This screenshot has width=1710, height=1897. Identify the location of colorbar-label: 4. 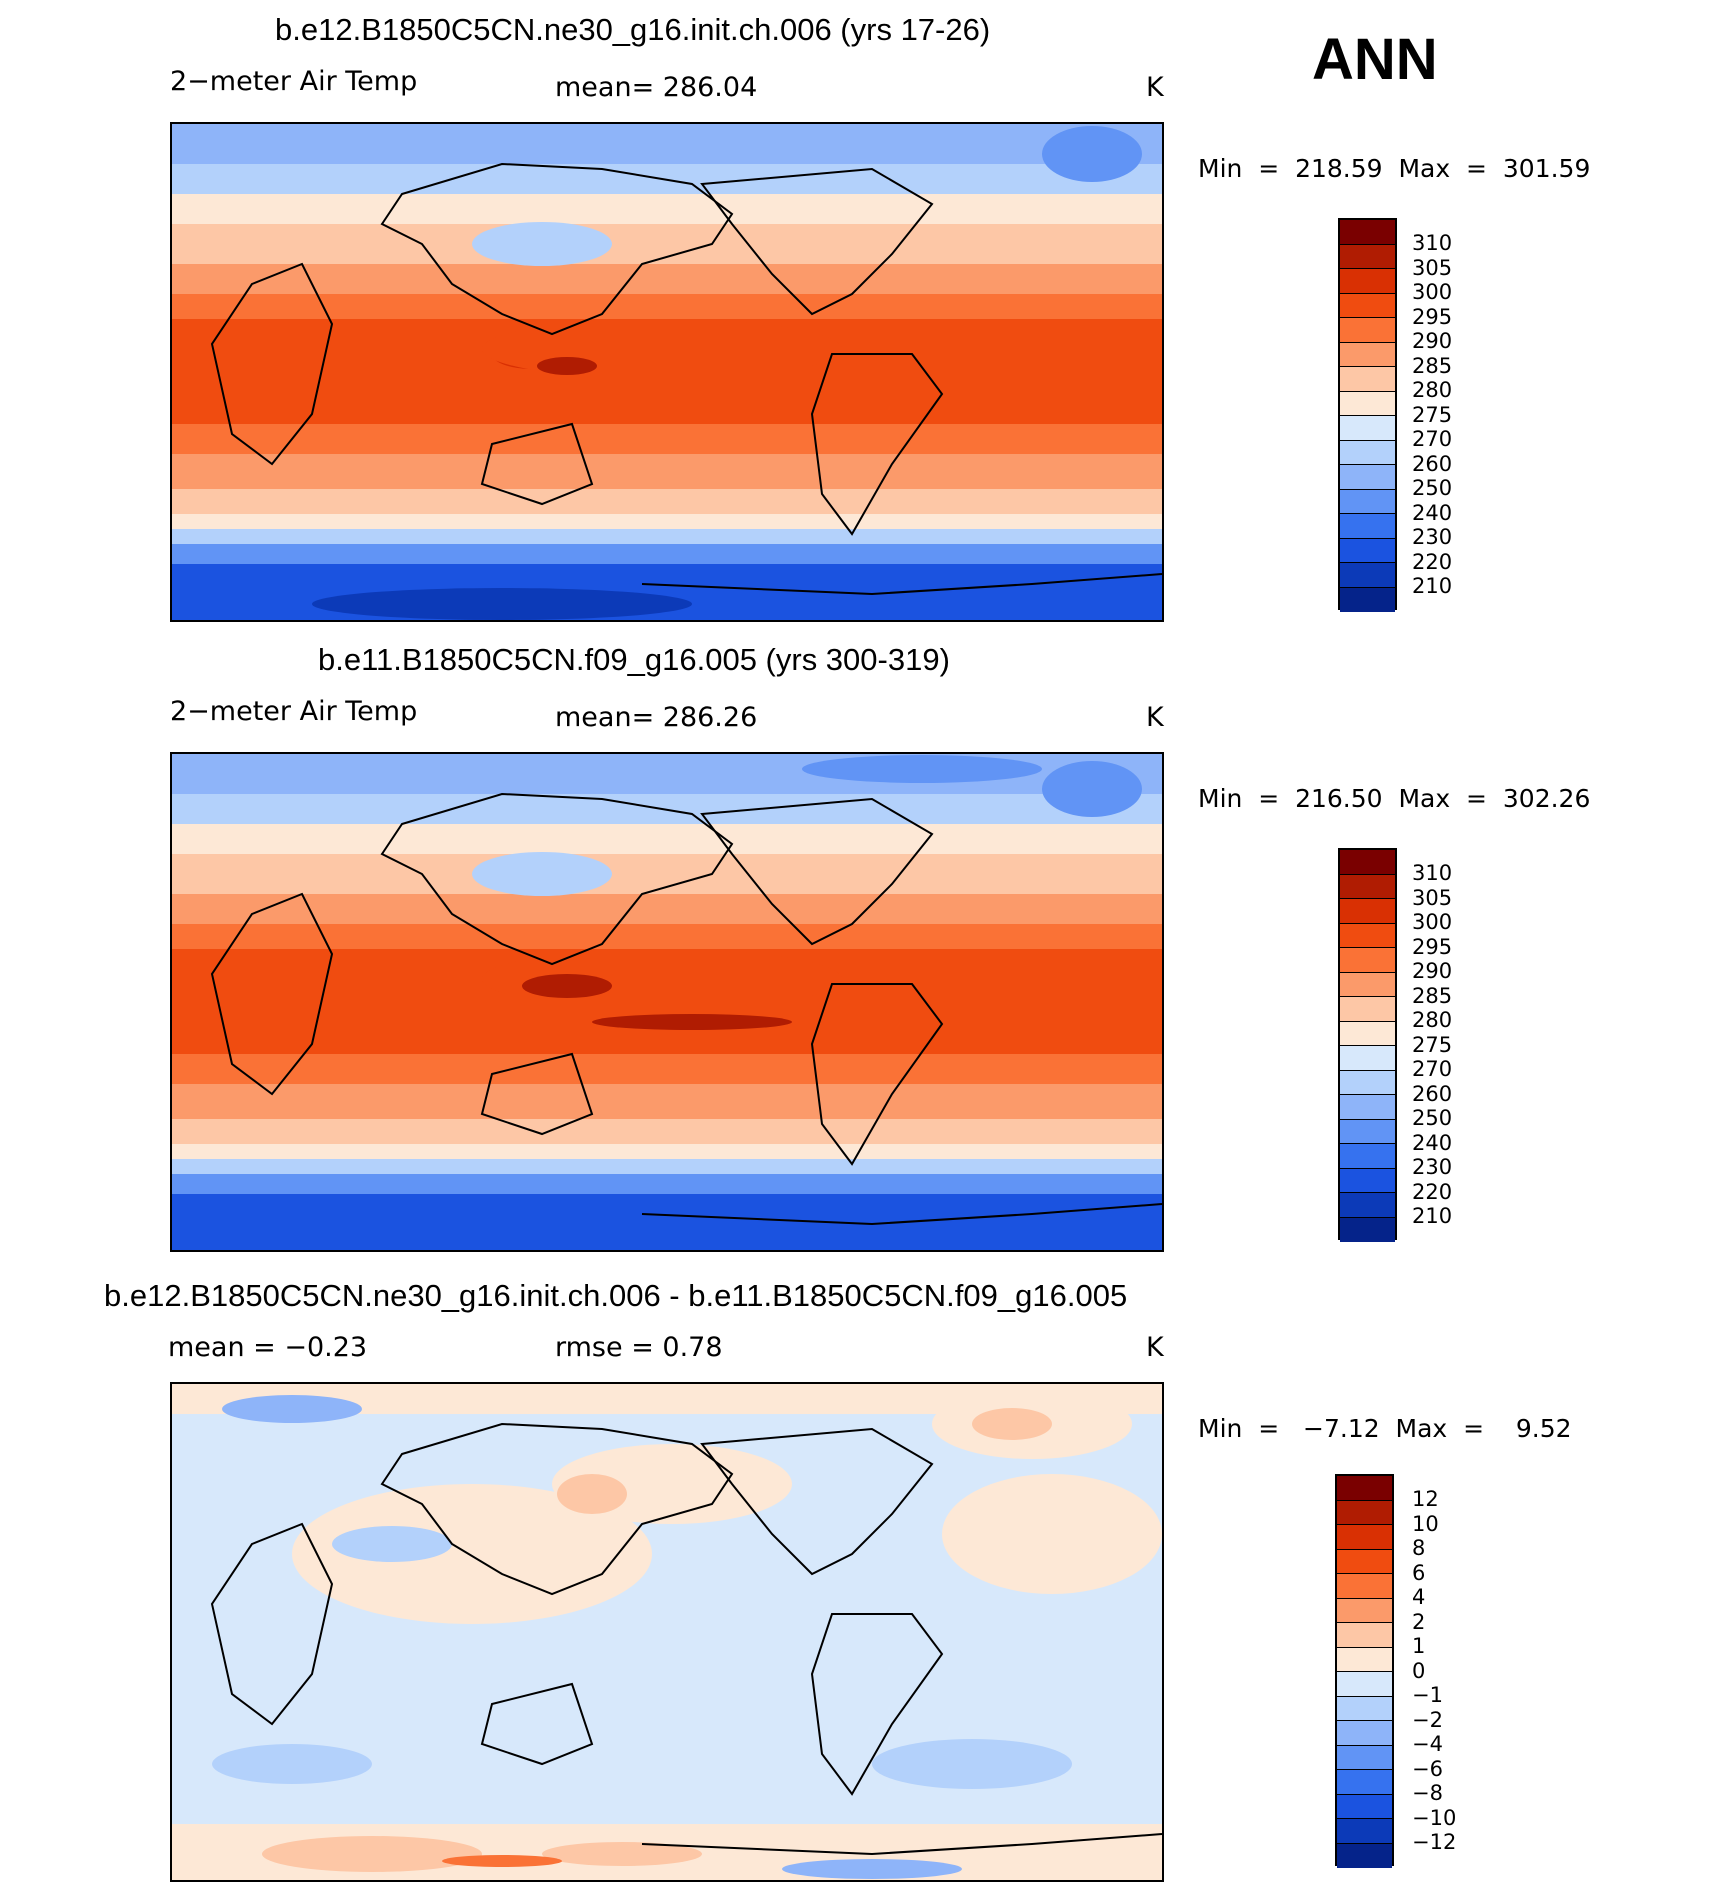
(1419, 1597).